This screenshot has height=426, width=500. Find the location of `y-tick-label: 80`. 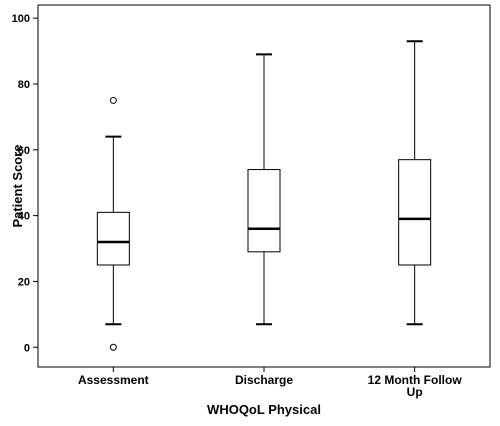

y-tick-label: 80 is located at coordinates (24, 85).